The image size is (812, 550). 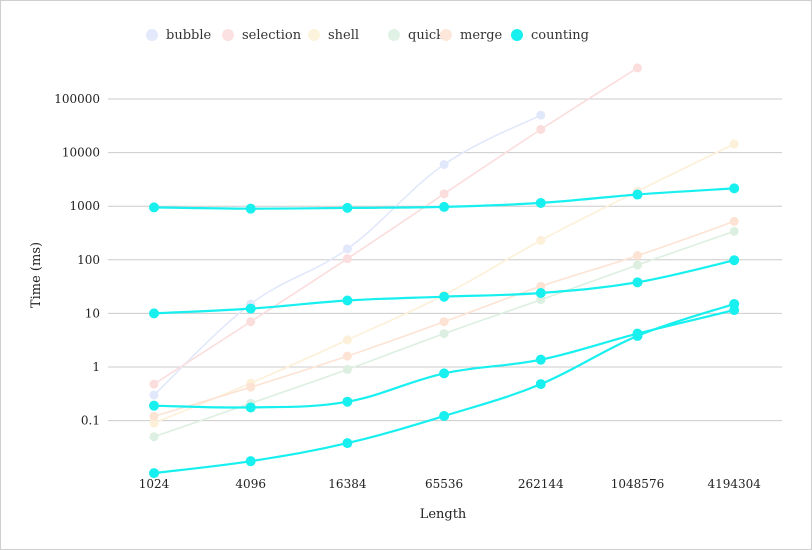 I want to click on y-axis-title: Time (ms), so click(x=36, y=275).